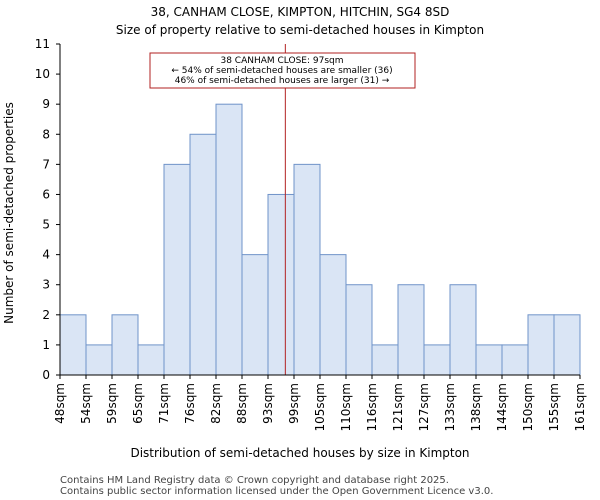 This screenshot has width=600, height=500. I want to click on x-tick-label: 138sqm, so click(476, 407).